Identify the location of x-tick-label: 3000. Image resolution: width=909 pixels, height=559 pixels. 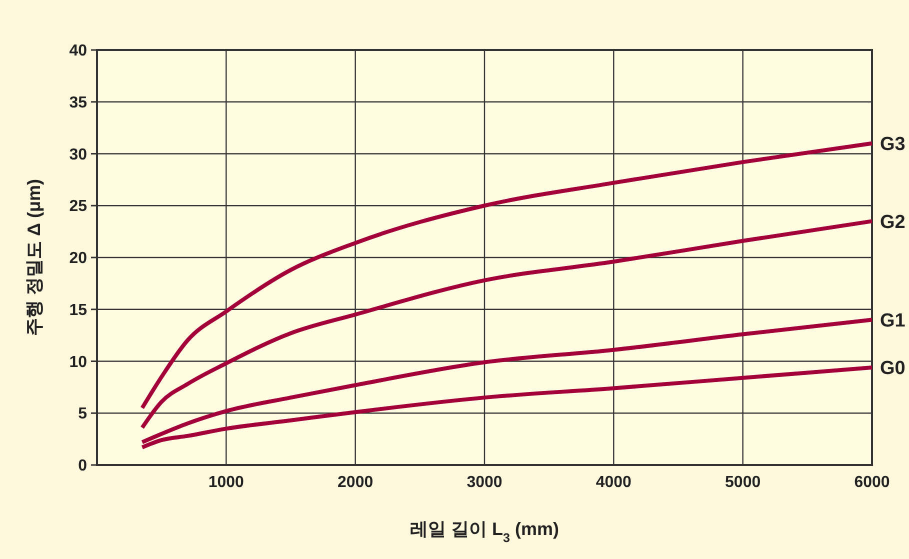
(484, 482).